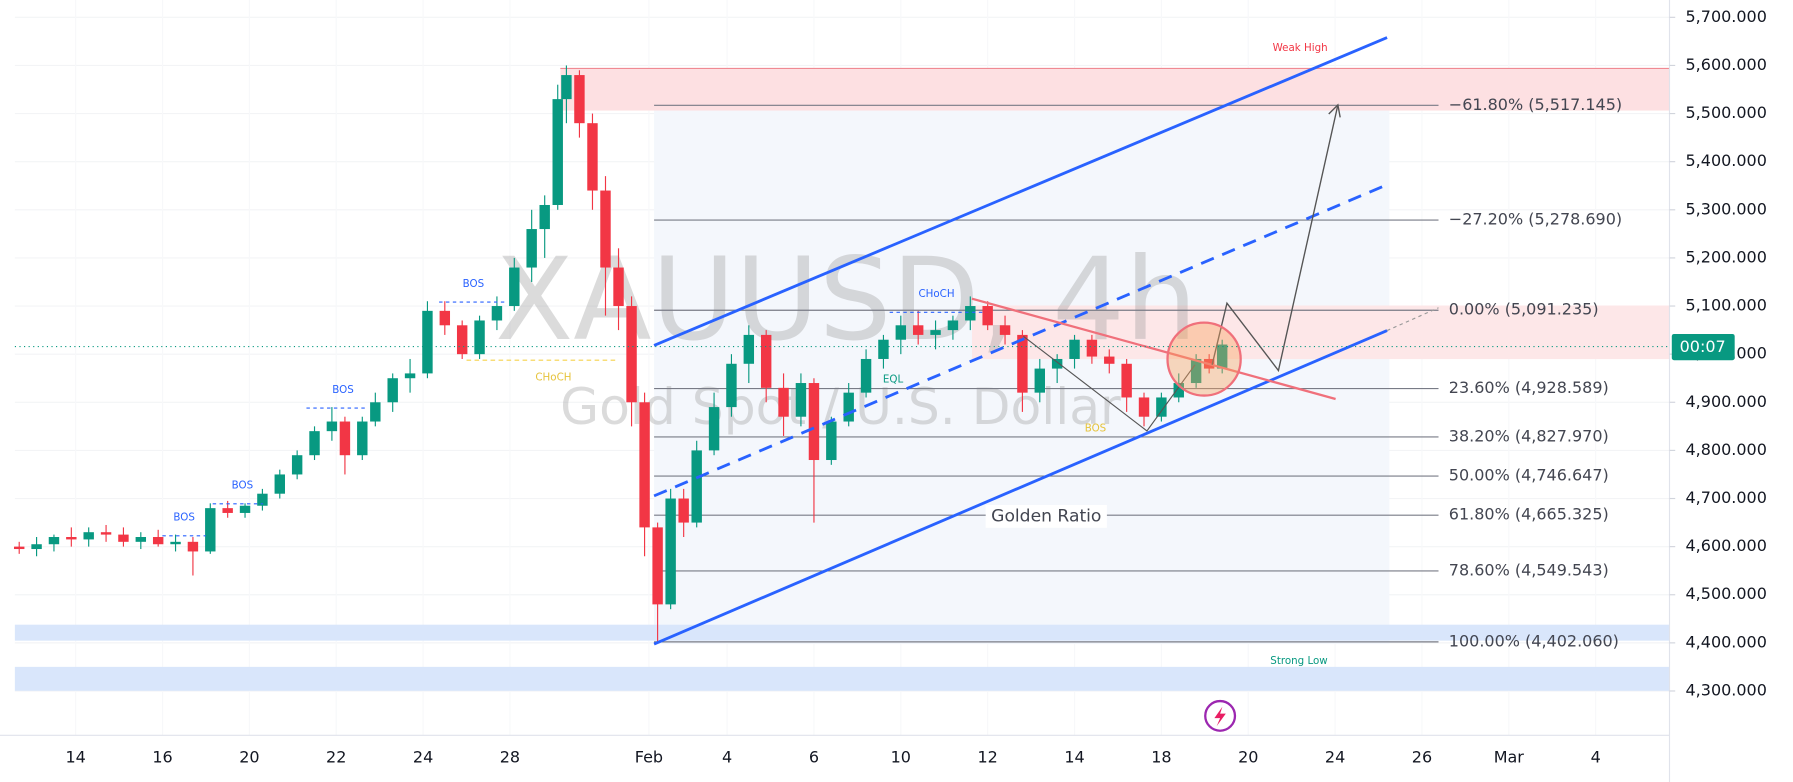 This screenshot has height=782, width=1793. I want to click on y-tick-label: 4,900.000, so click(1726, 401).